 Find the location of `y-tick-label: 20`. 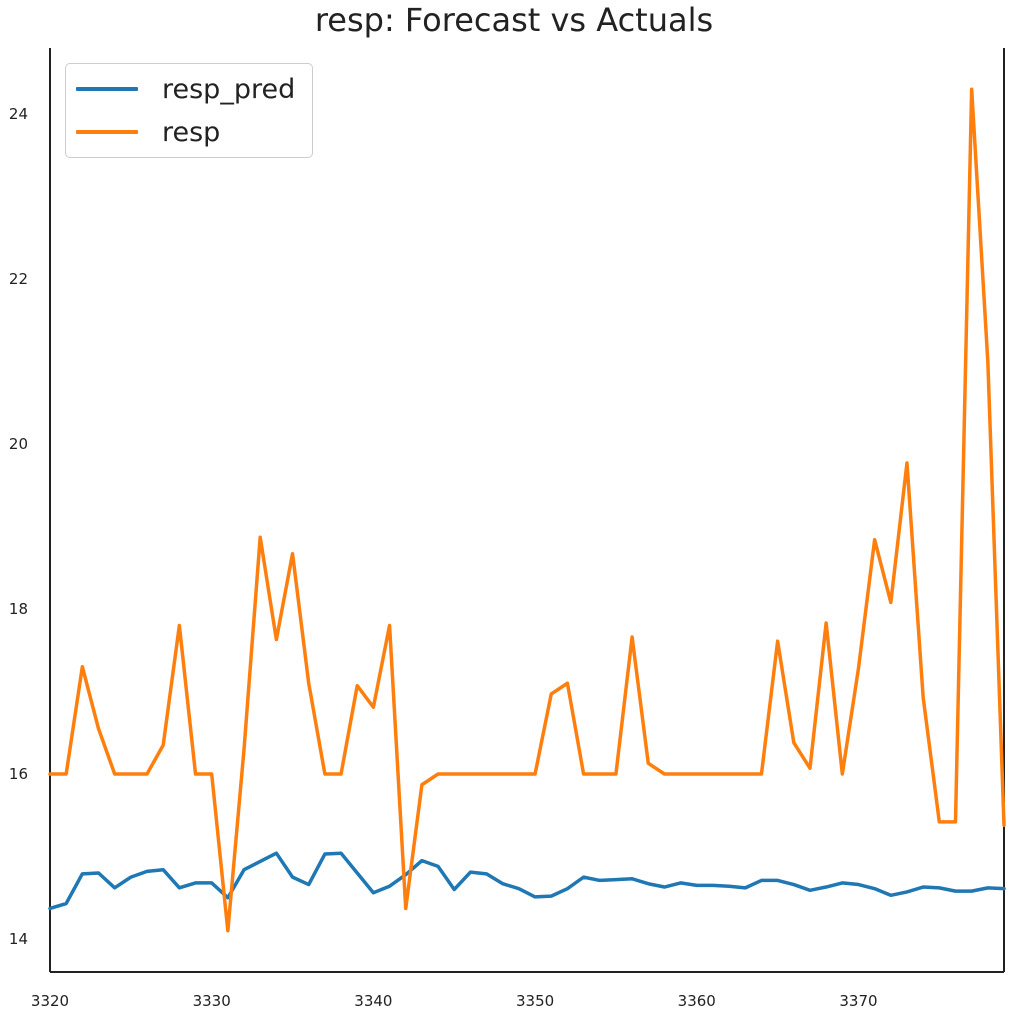

y-tick-label: 20 is located at coordinates (18, 444).